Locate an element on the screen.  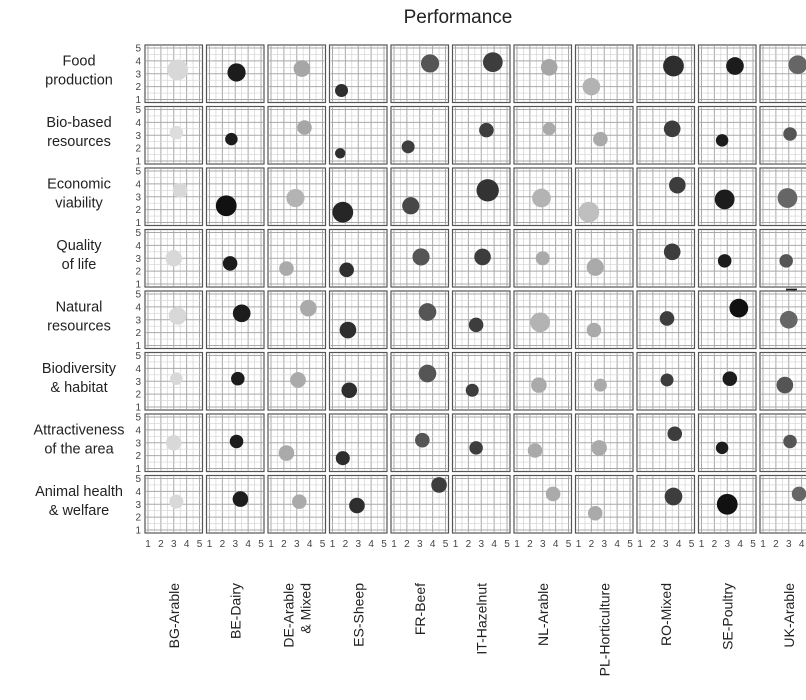
row-label: Quality is located at coordinates (79, 246).